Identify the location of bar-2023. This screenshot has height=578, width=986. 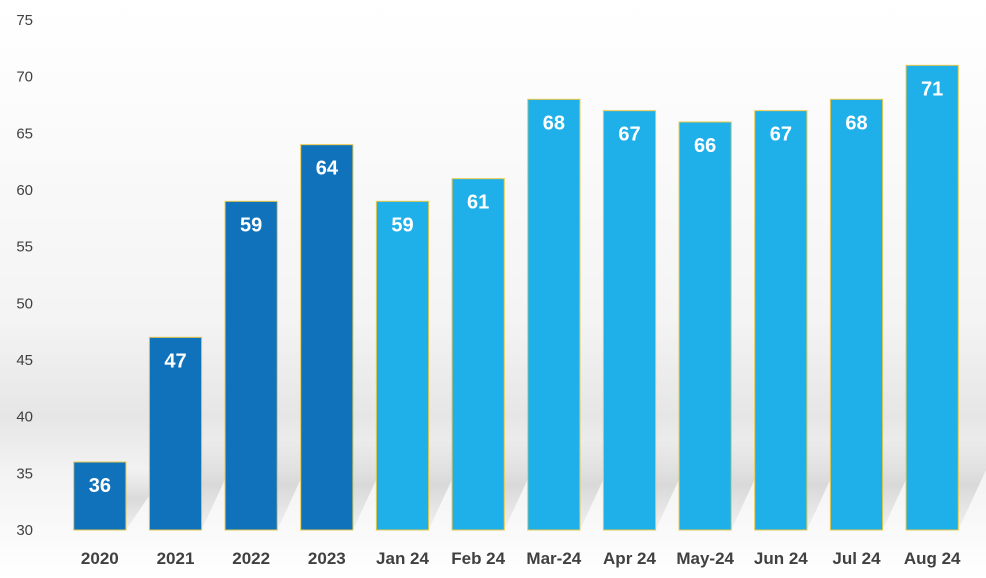
(327, 337).